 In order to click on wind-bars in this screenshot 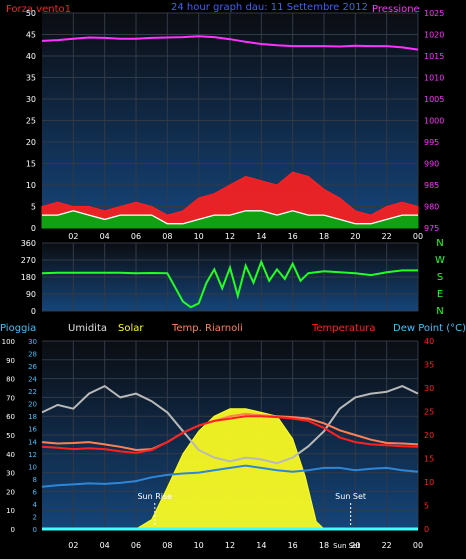, I will do `click(230, 200)`.